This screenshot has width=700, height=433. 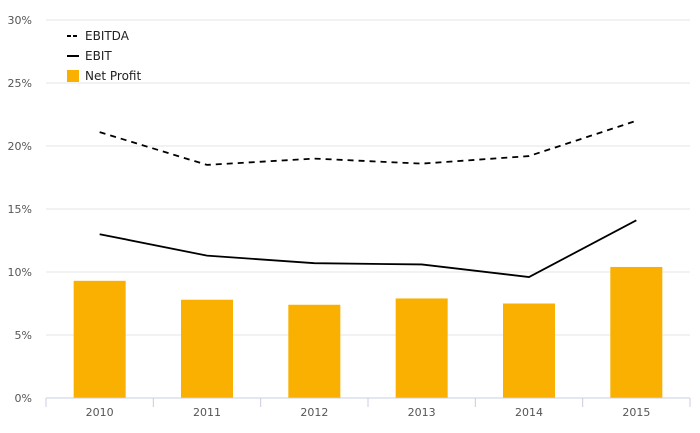 What do you see at coordinates (314, 351) in the screenshot?
I see `bar-net-profit-2012` at bounding box center [314, 351].